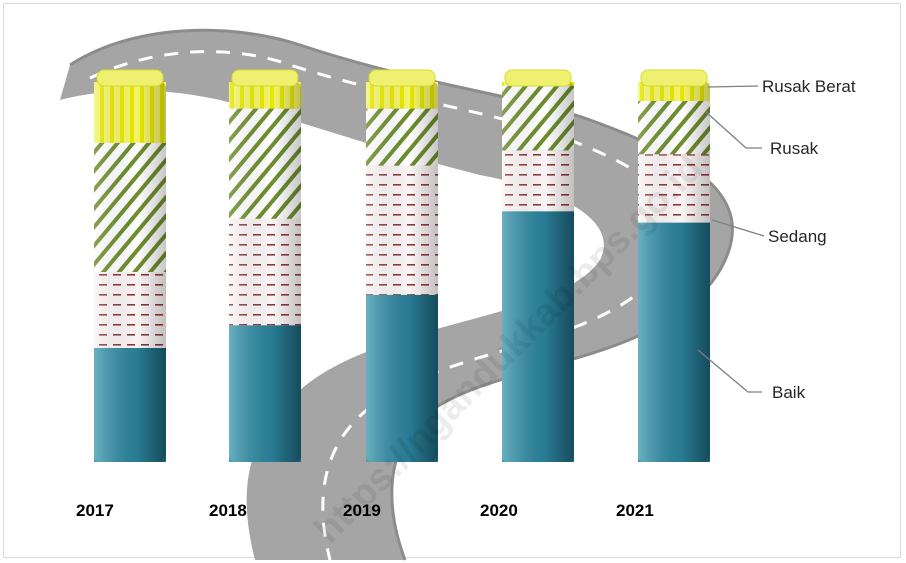  Describe the element at coordinates (674, 78) in the screenshot. I see `bar-cap-2021` at that location.